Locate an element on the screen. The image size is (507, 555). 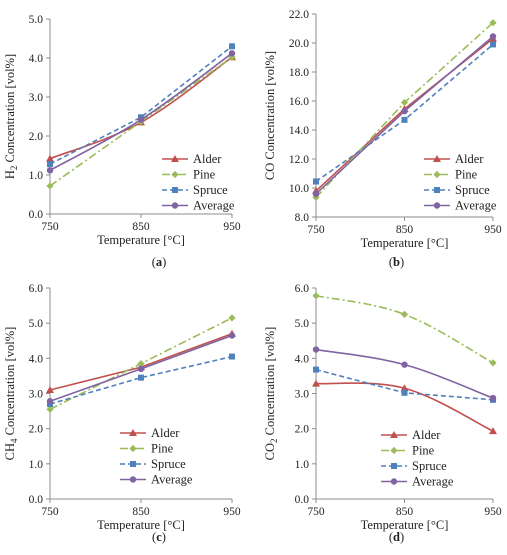
y-tick-label: 16.0 is located at coordinates (299, 102).